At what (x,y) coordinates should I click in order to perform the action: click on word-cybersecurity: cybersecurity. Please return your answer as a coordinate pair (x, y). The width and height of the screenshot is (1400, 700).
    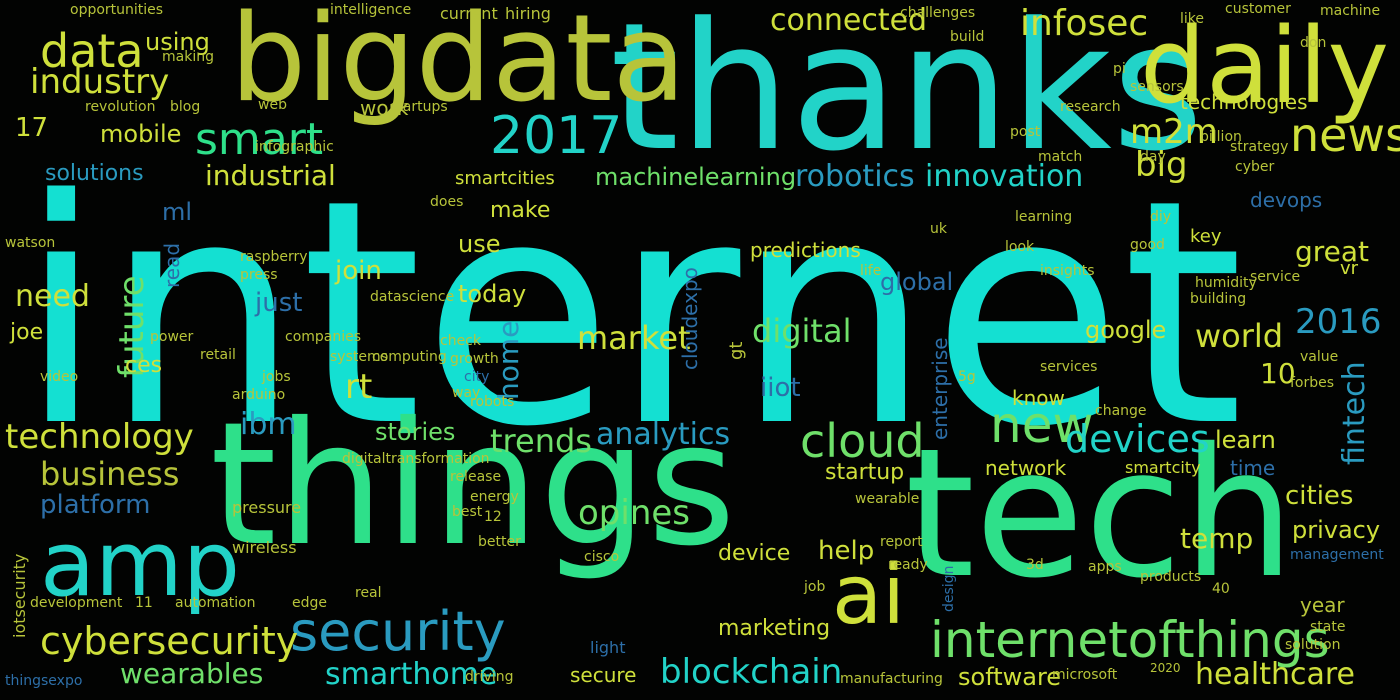
    Looking at the image, I should click on (169, 641).